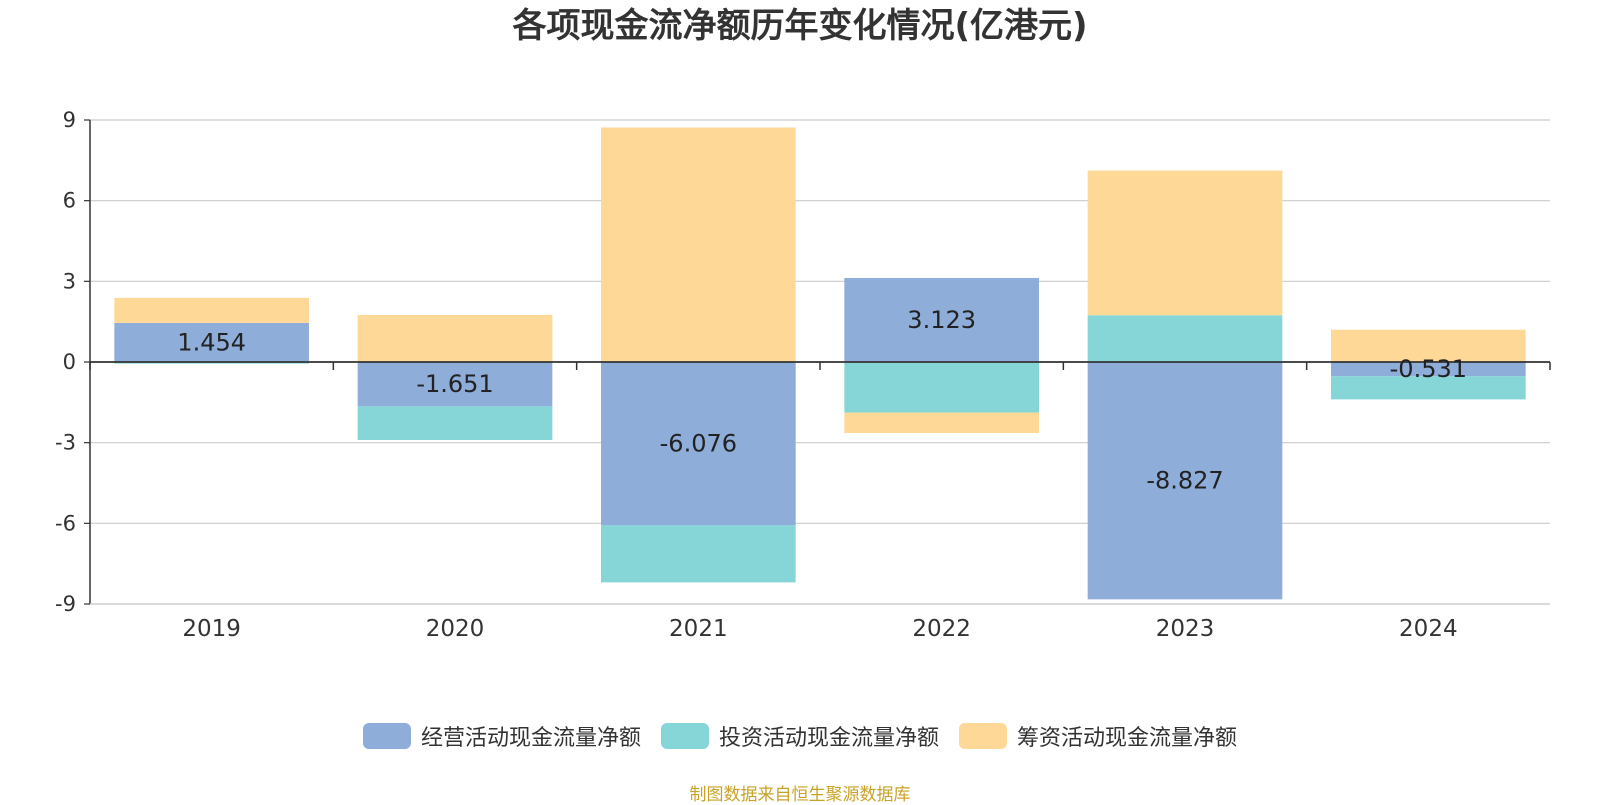 The height and width of the screenshot is (805, 1600). What do you see at coordinates (828, 738) in the screenshot?
I see `legend-label-investing: 投资活动现金流量净额` at bounding box center [828, 738].